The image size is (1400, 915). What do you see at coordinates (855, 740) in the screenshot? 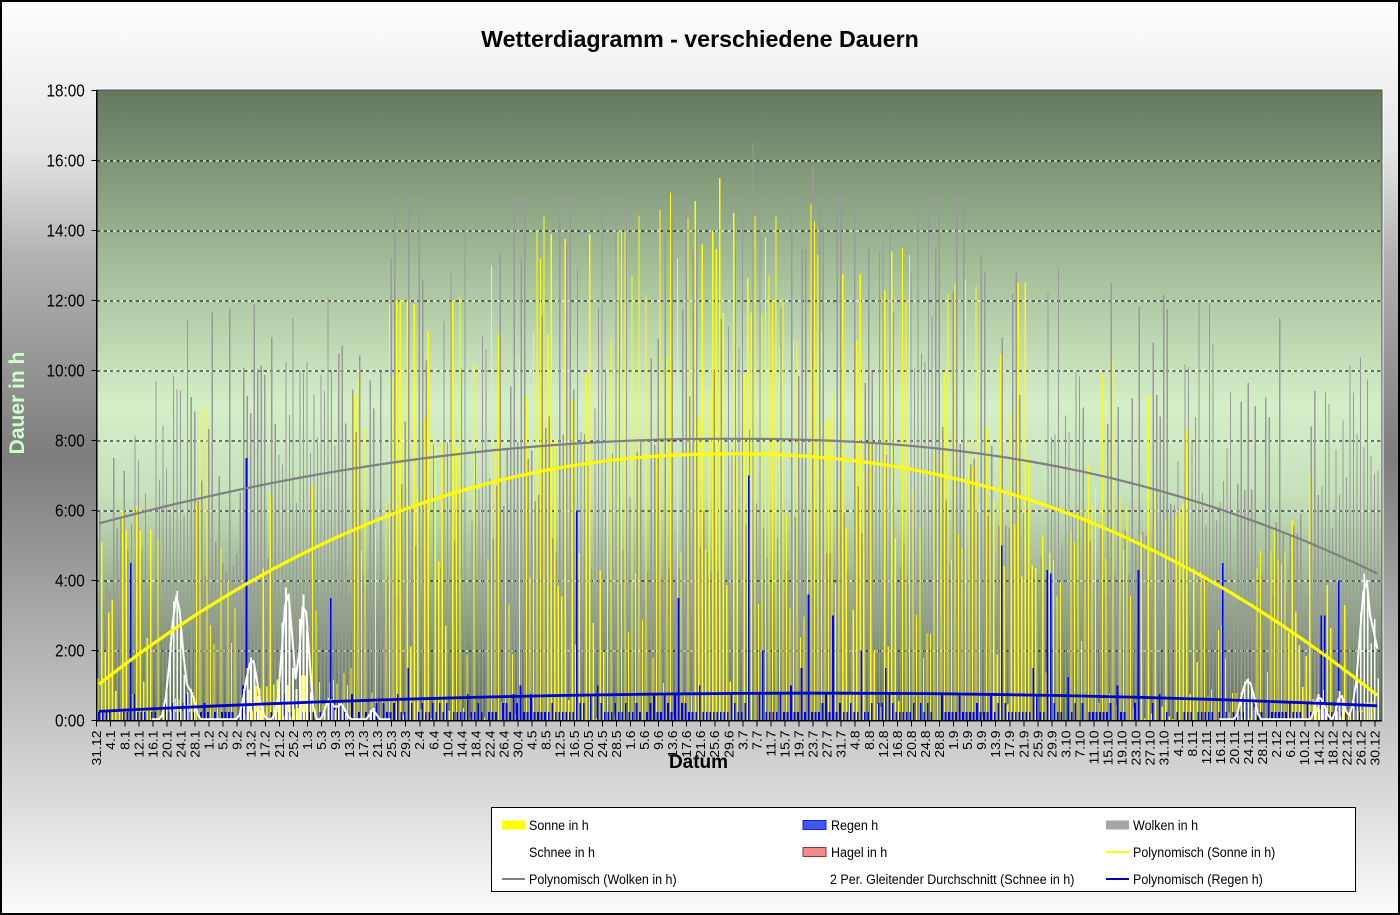
I see `svg-text: 4.8` at bounding box center [855, 740].